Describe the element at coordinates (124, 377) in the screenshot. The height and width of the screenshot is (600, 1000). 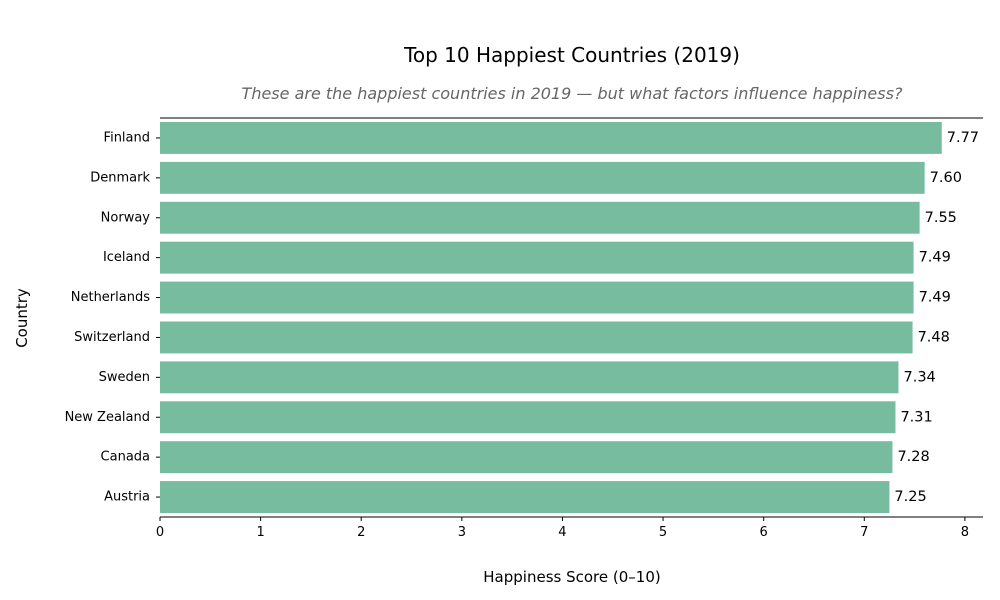
I see `y-tick-label: Sweden` at that location.